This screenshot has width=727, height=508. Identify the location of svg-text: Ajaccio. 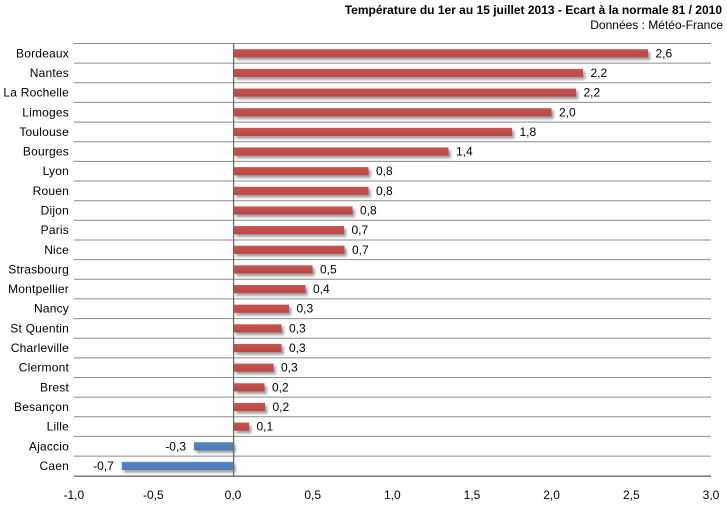
(49, 446).